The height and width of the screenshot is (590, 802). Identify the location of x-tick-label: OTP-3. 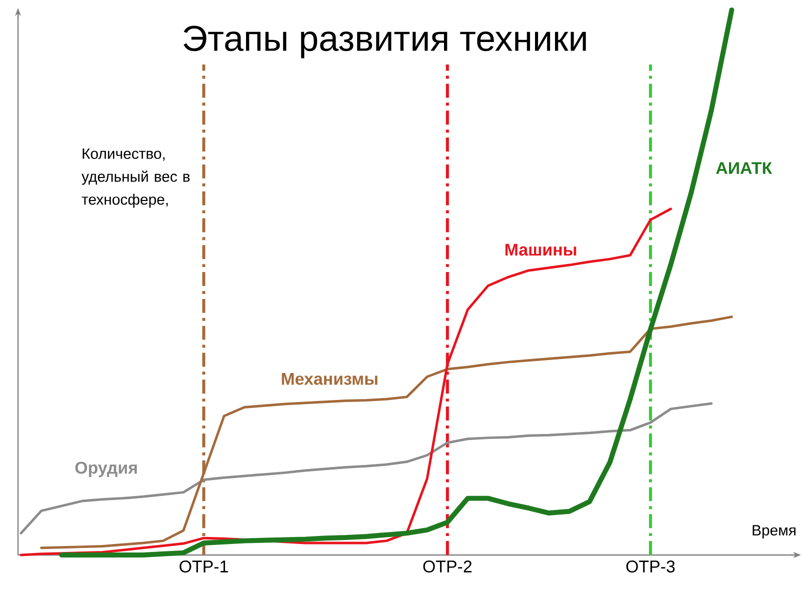
(650, 566).